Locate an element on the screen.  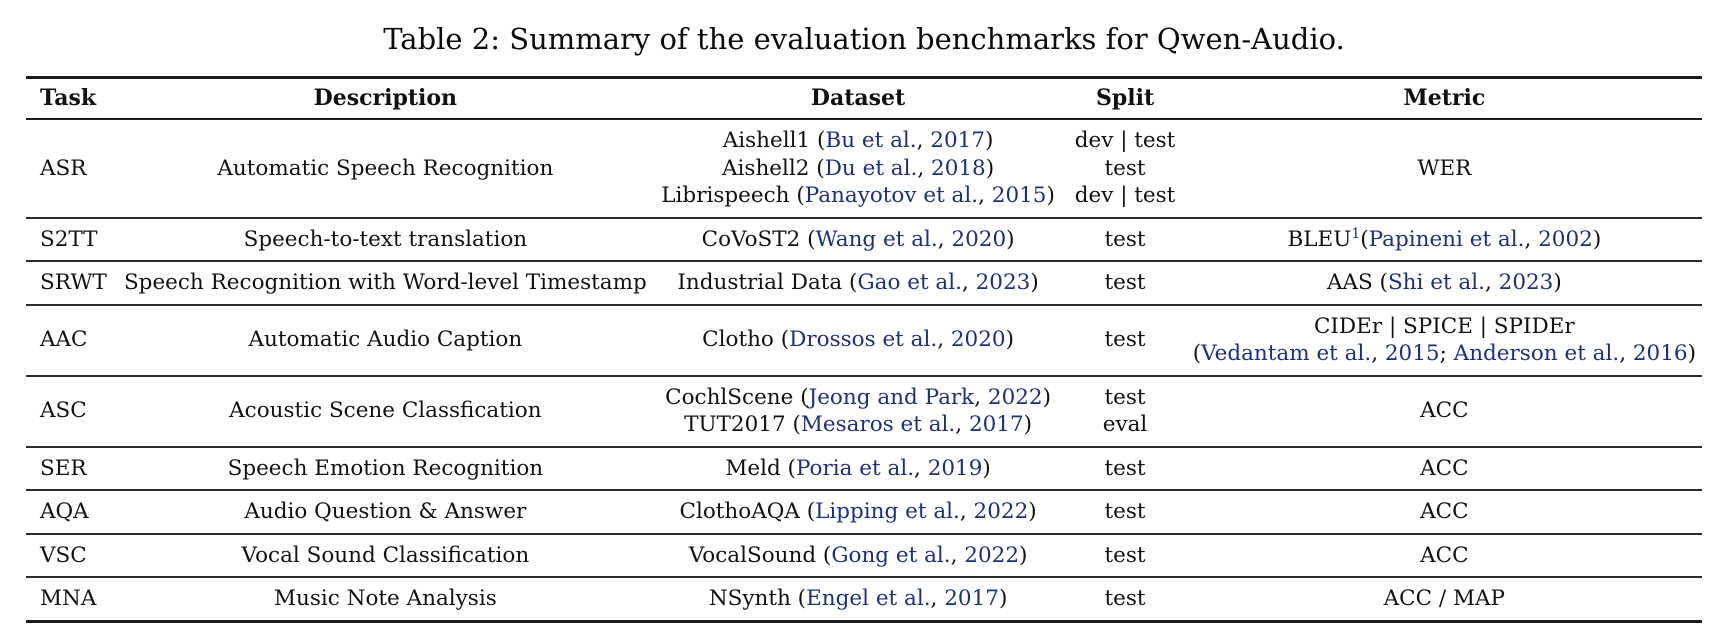
citation-link: 2016 is located at coordinates (1660, 354).